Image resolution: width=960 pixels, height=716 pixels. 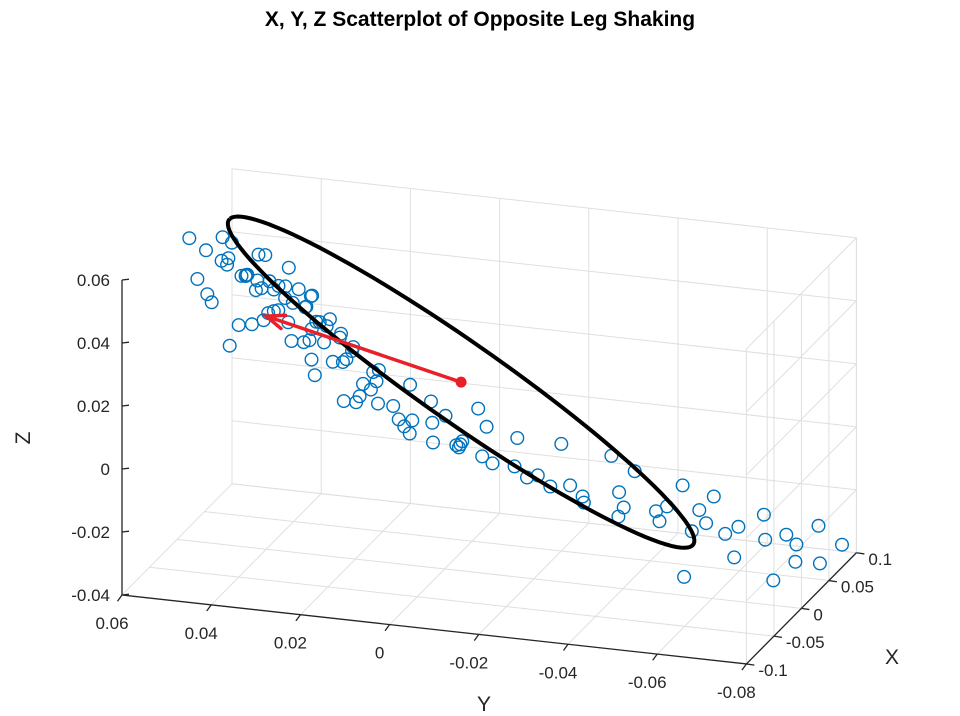 I want to click on z-tick-label: -0.04, so click(x=90, y=595).